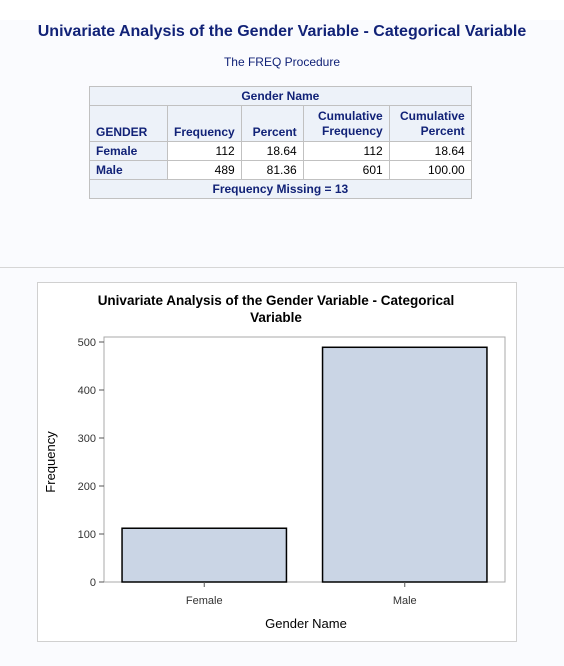 The width and height of the screenshot is (564, 666). I want to click on col-header-cum-percent: Cumulative Percent, so click(430, 123).